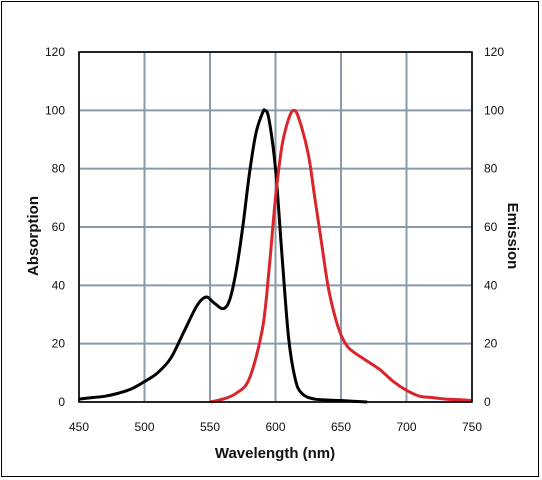 This screenshot has width=542, height=480. I want to click on y-tick-label-left: 40, so click(59, 285).